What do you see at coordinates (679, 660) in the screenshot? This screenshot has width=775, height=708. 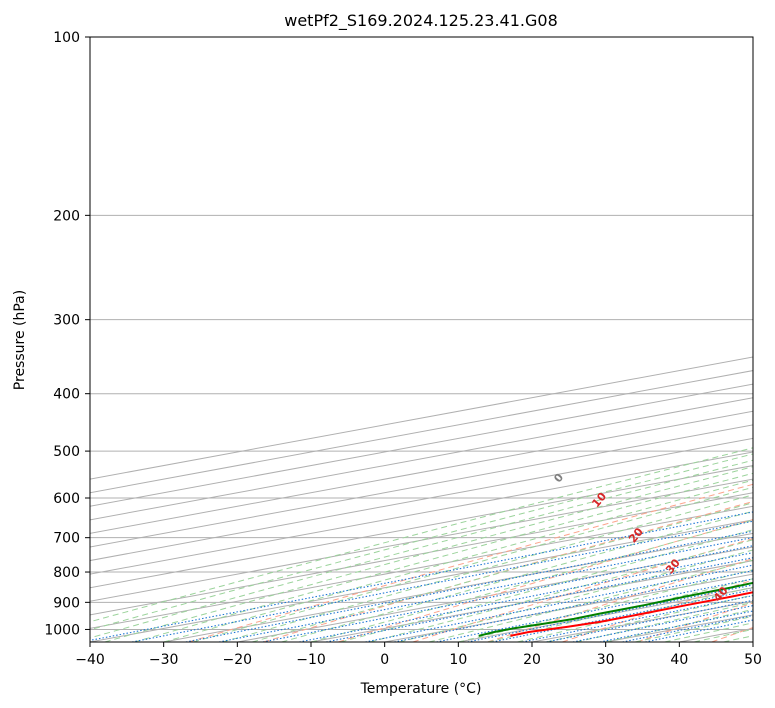 I see `x-tick-label: 40` at bounding box center [679, 660].